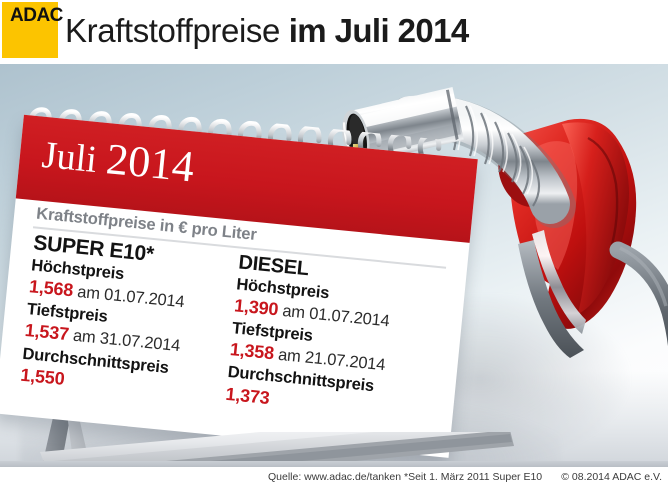  What do you see at coordinates (74, 157) in the screenshot?
I see `calendar-month: Juli` at bounding box center [74, 157].